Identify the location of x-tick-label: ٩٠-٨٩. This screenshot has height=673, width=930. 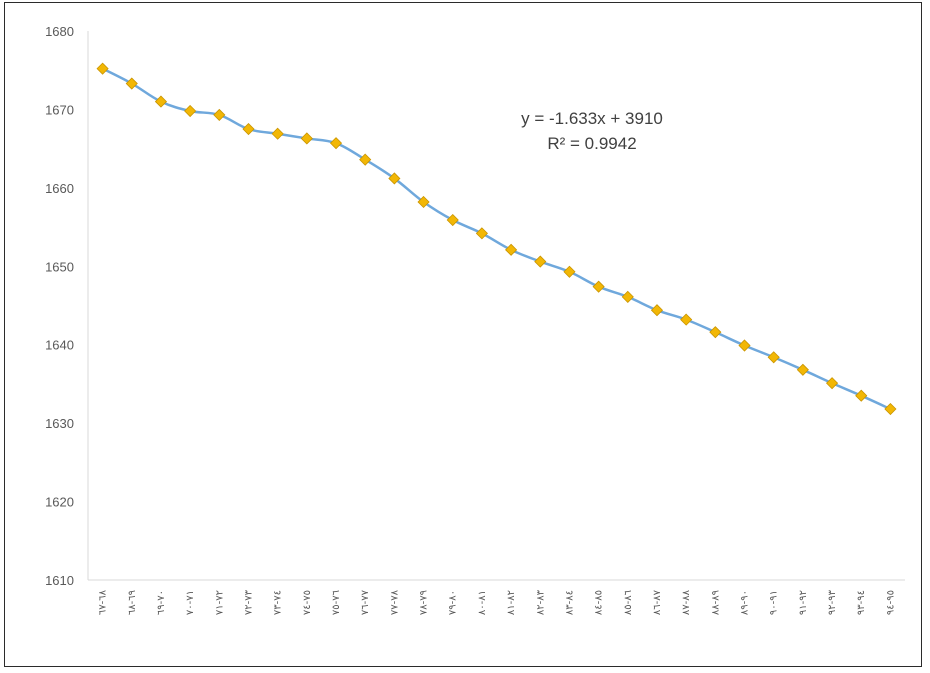
(745, 602).